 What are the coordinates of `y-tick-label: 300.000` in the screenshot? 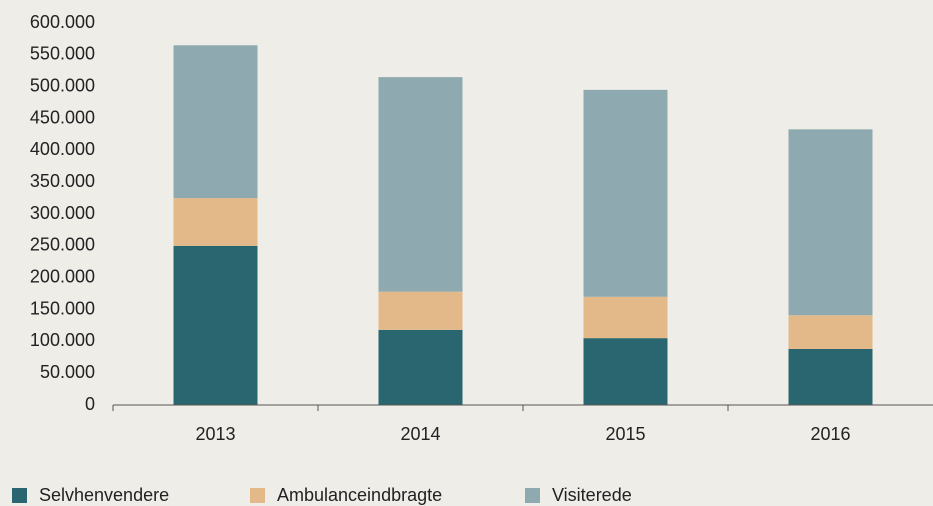 It's located at (62, 213).